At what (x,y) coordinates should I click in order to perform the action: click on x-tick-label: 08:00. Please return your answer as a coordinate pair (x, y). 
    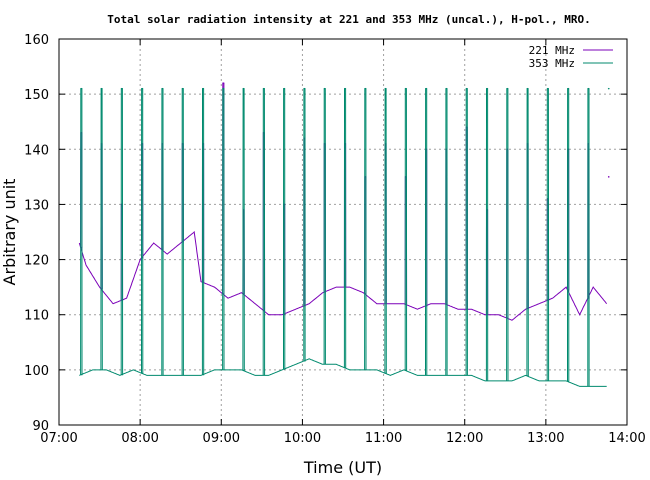
    Looking at the image, I should click on (139, 438).